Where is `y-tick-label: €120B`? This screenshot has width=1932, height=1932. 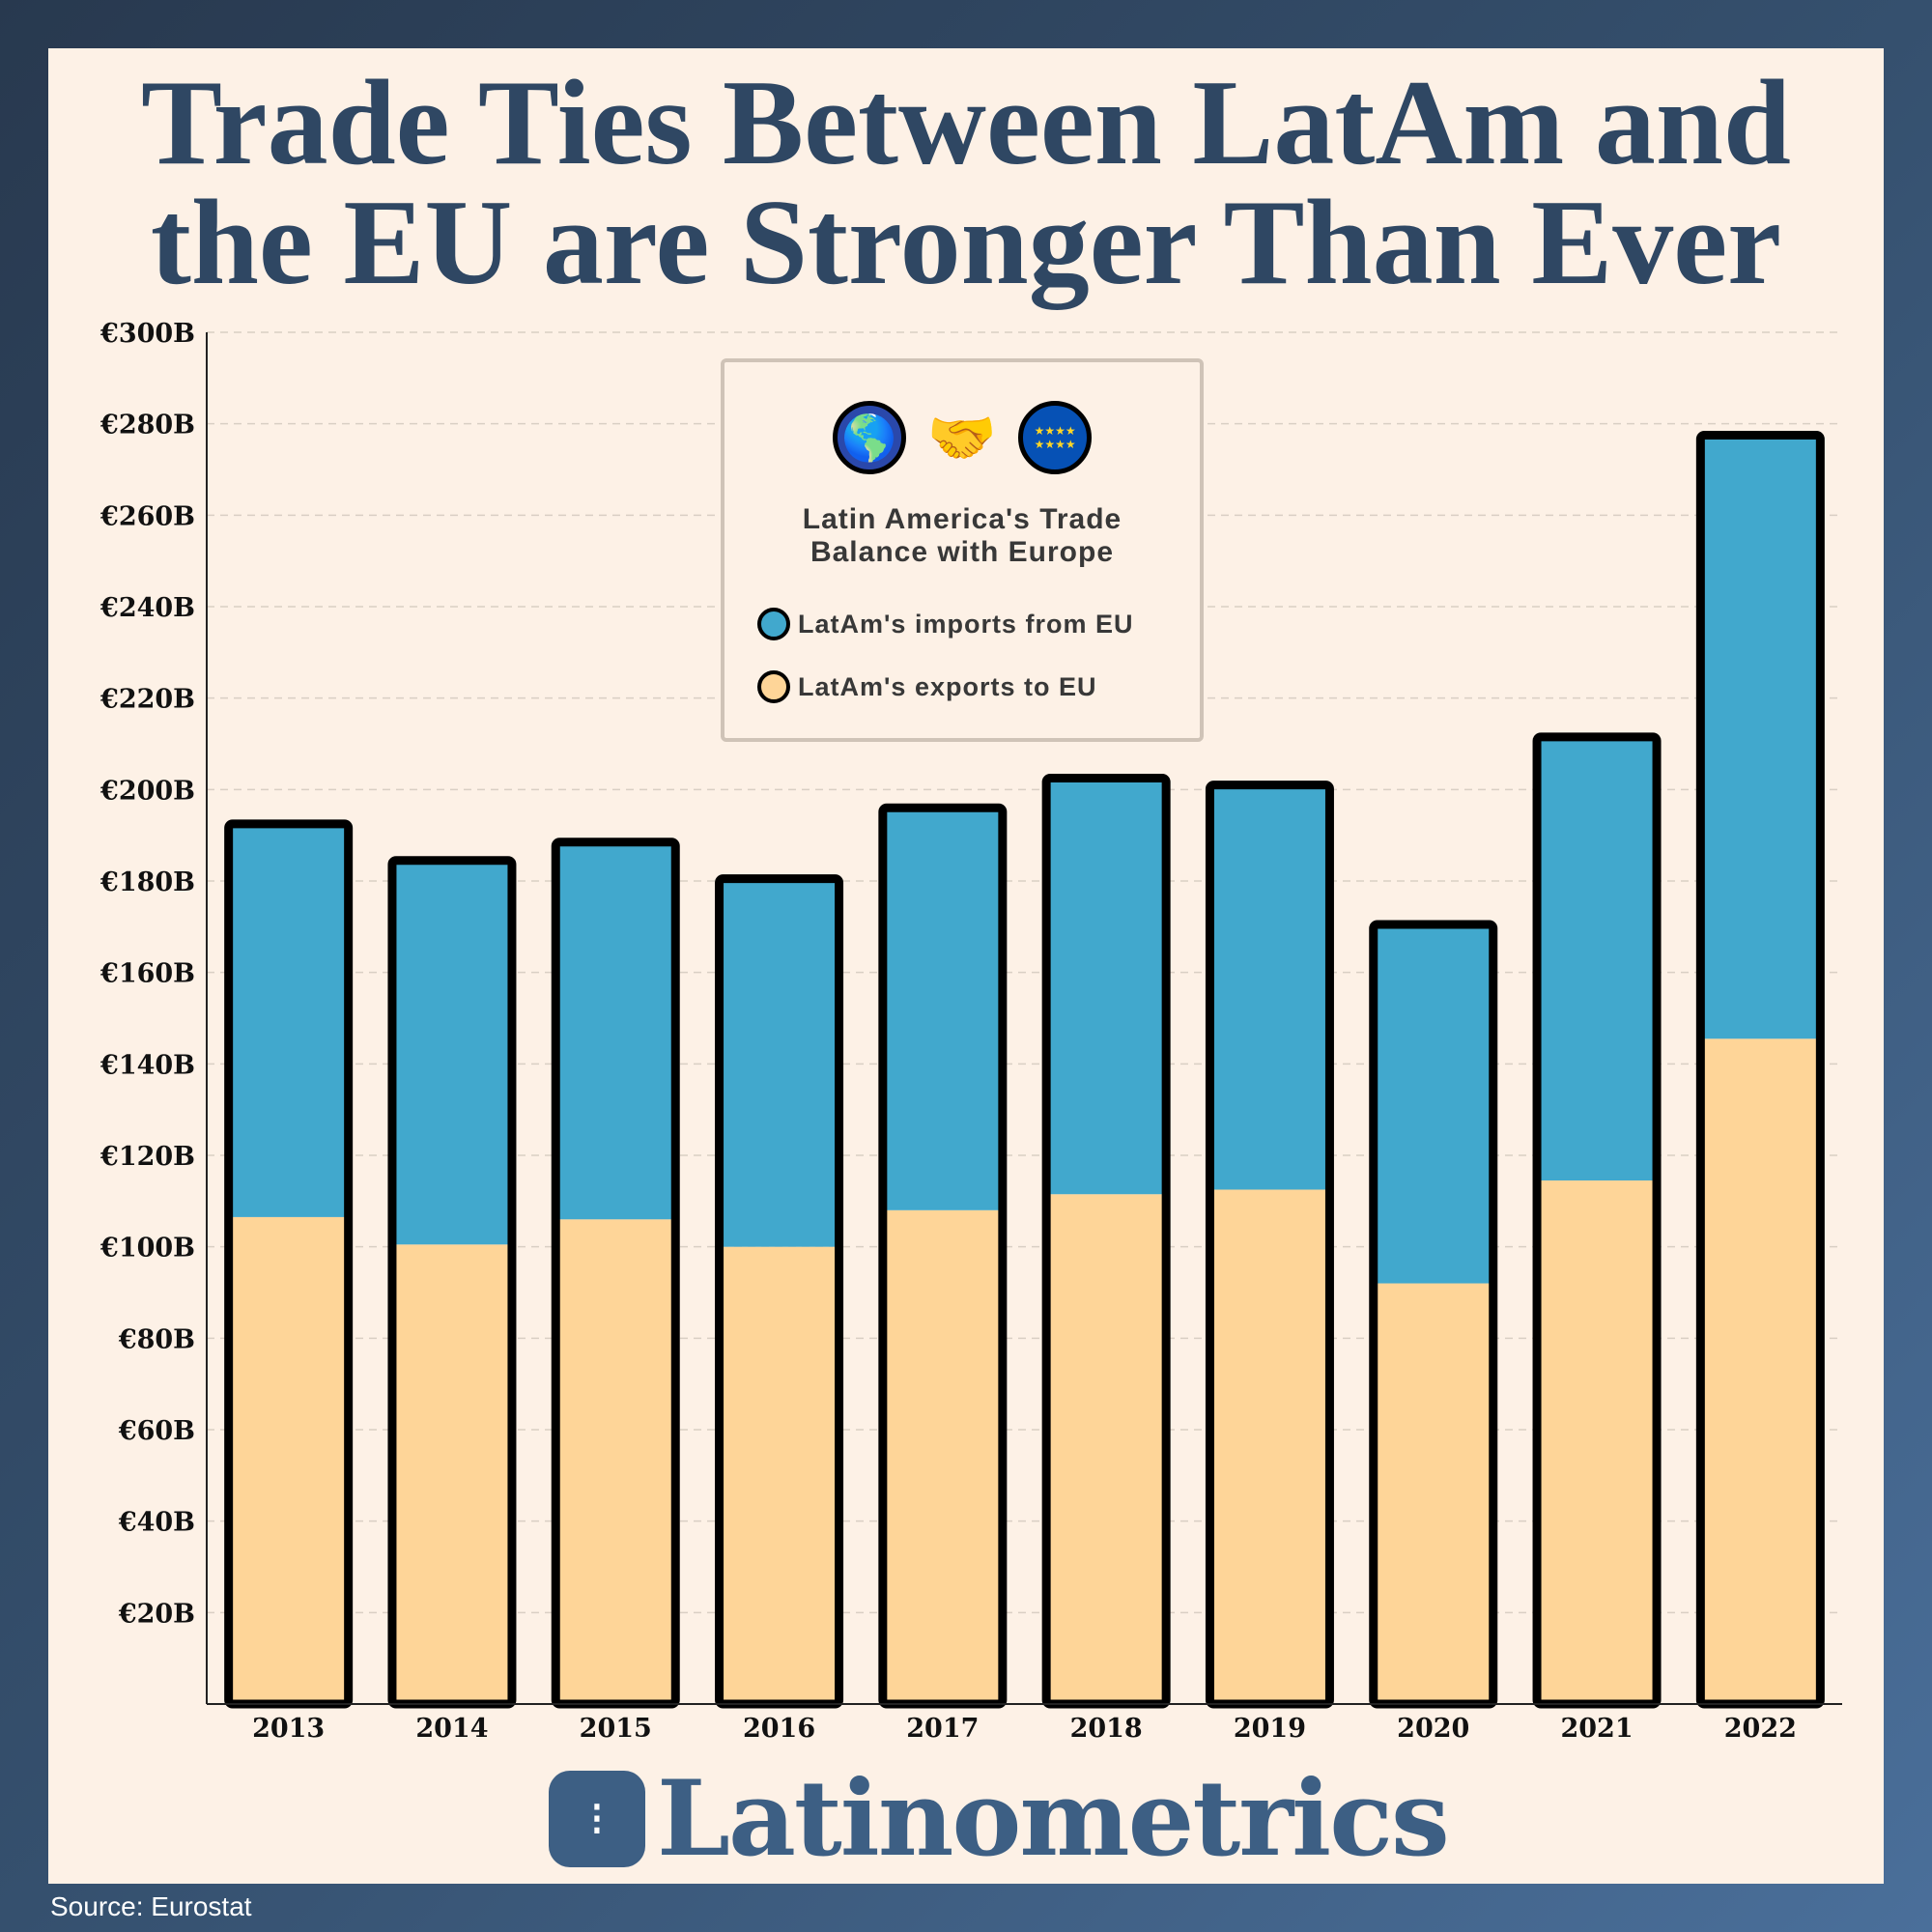
y-tick-label: €120B is located at coordinates (147, 1157).